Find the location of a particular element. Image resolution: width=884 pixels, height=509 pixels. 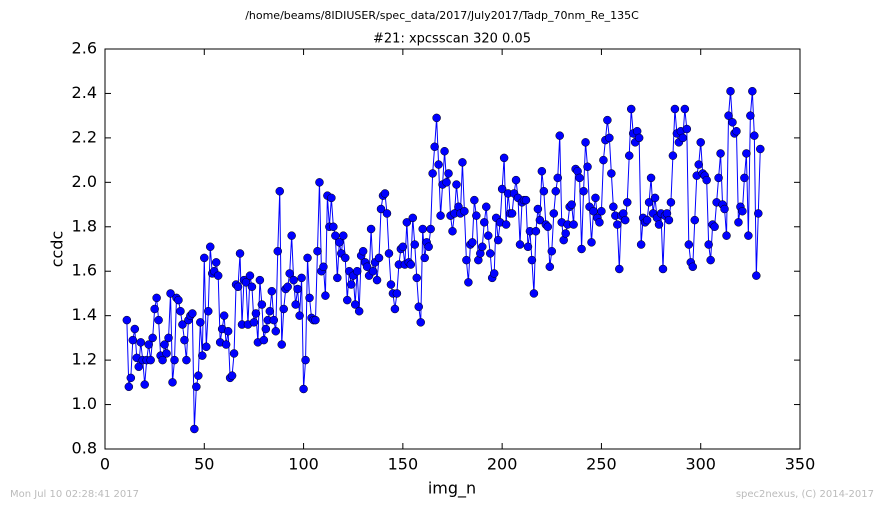

y-tick-label: 2.4 is located at coordinates (84, 92).